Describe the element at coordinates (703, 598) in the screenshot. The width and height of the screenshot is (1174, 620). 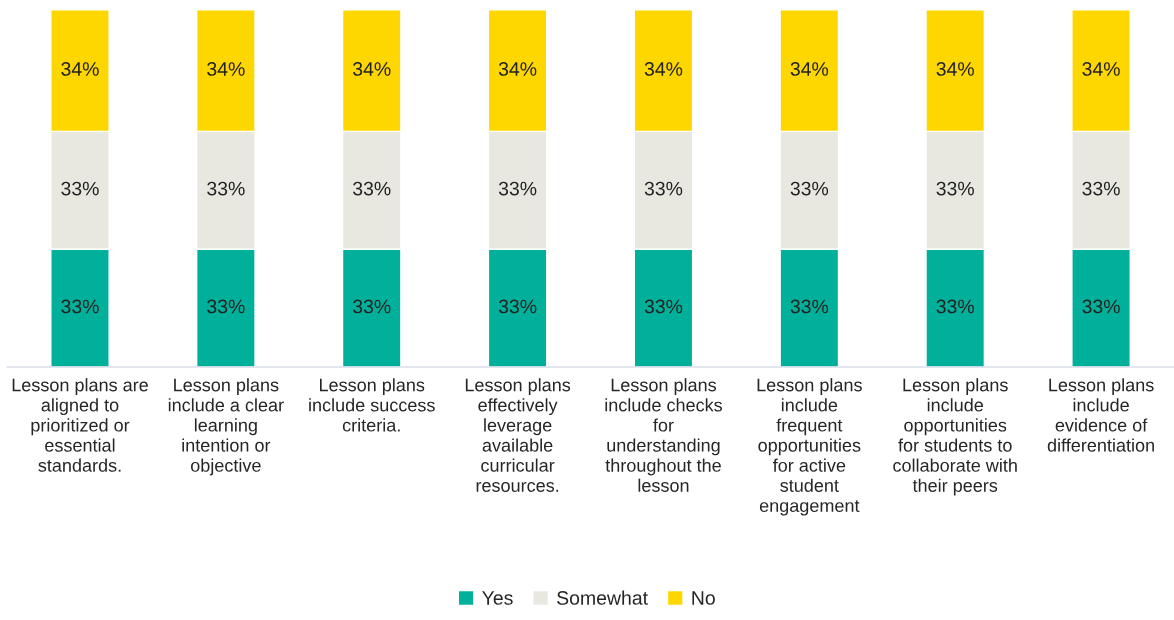
I see `legend-label: No` at that location.